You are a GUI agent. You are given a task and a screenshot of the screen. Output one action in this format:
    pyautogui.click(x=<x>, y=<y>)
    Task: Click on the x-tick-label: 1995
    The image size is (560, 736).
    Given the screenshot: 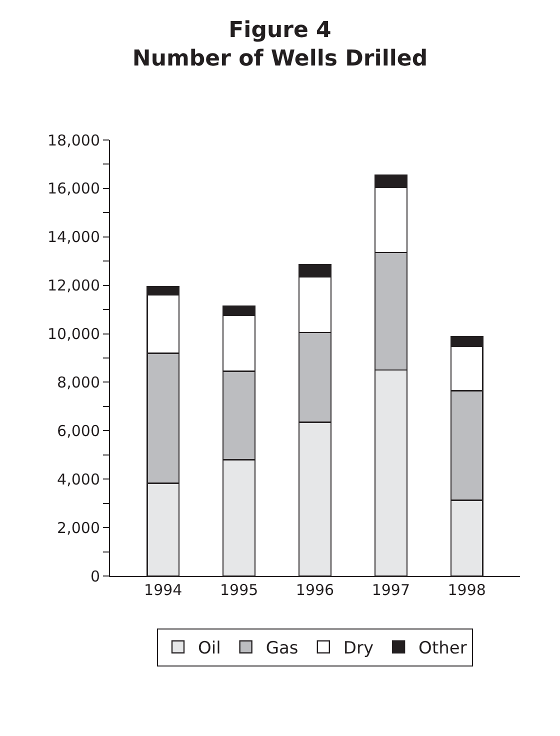 What is the action you would take?
    pyautogui.click(x=239, y=590)
    